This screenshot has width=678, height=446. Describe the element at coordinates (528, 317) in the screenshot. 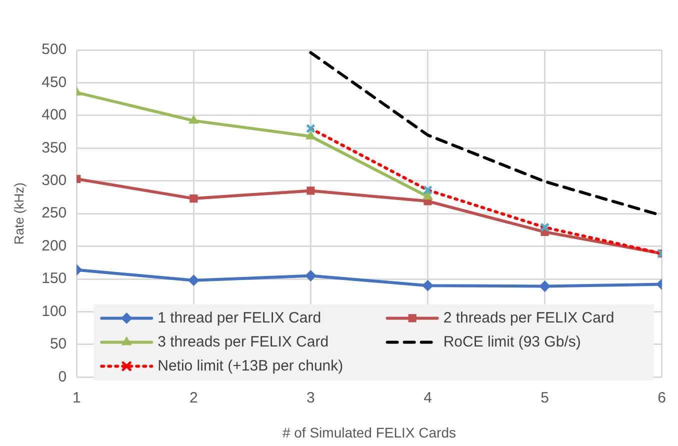

I see `legend-label: 2 threads per FELIX Card` at that location.